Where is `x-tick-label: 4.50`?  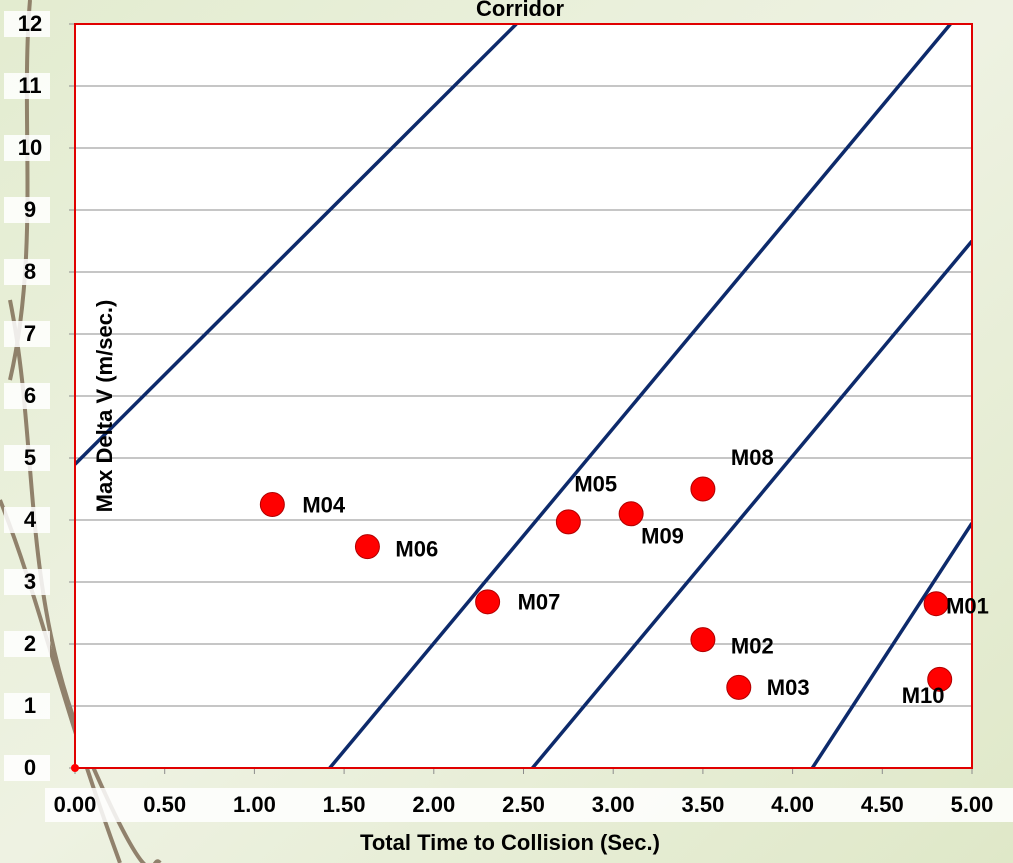
x-tick-label: 4.50 is located at coordinates (882, 804).